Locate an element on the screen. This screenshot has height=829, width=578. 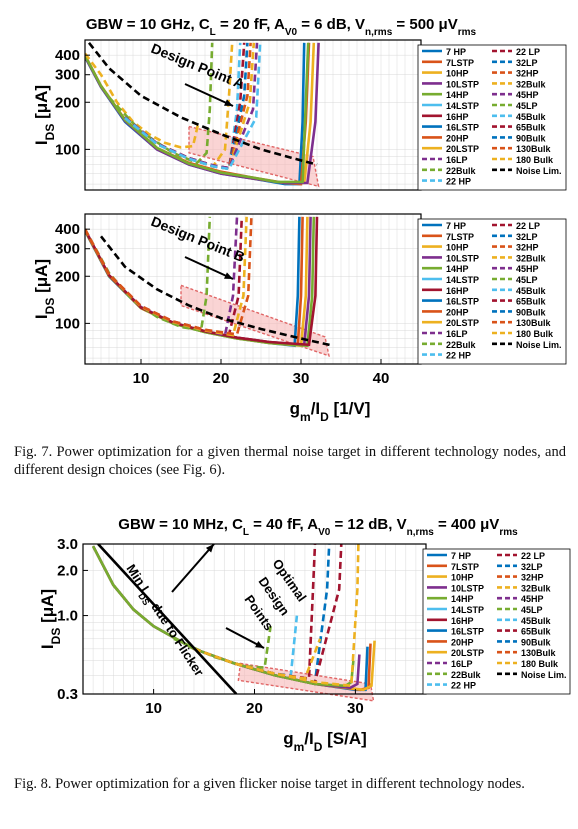
legend-label: 10LSTP is located at coordinates (462, 84).